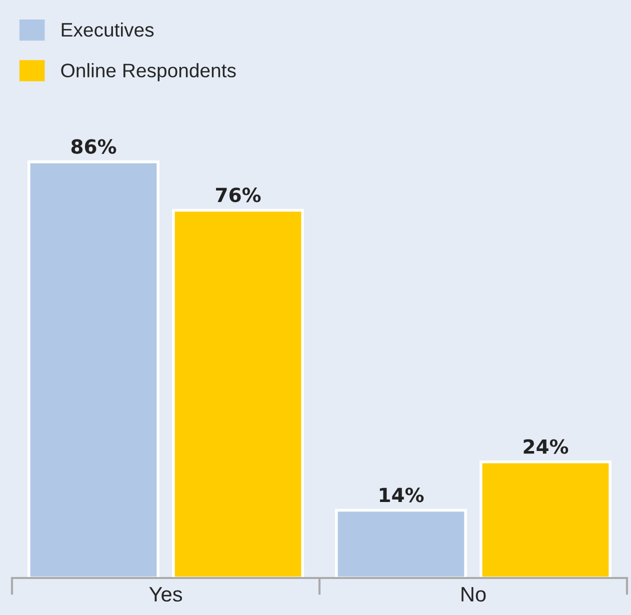 The width and height of the screenshot is (631, 615). I want to click on legend-label: Executives, so click(108, 29).